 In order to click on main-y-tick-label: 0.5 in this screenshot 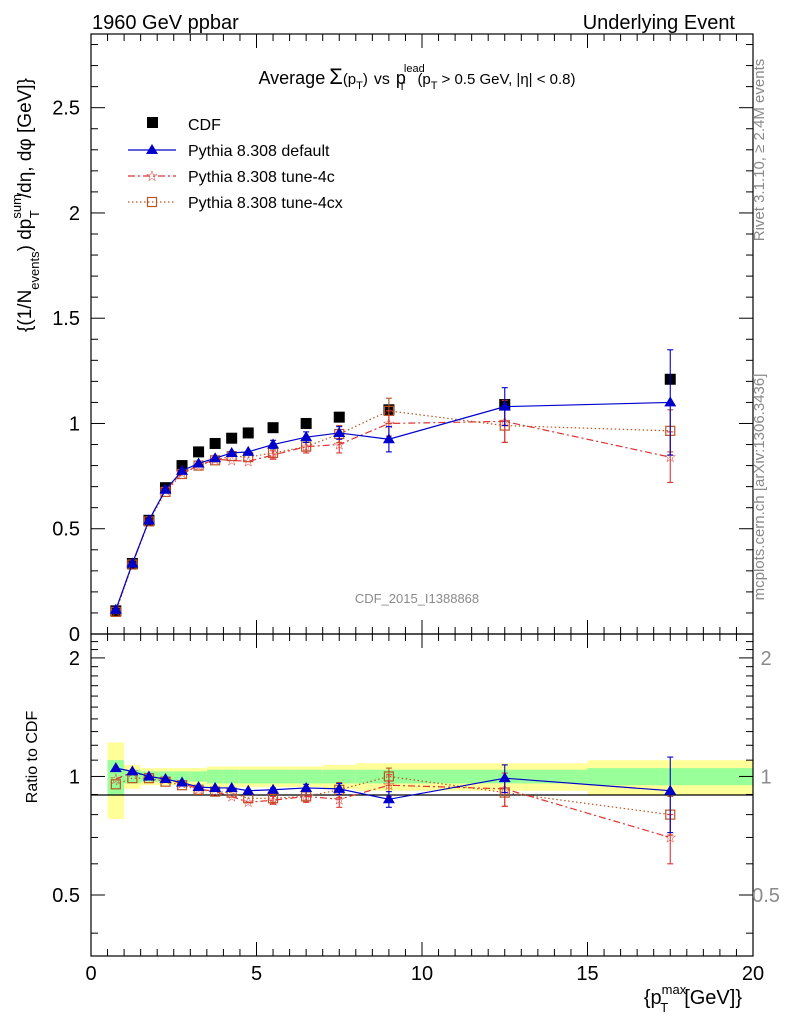, I will do `click(66, 530)`.